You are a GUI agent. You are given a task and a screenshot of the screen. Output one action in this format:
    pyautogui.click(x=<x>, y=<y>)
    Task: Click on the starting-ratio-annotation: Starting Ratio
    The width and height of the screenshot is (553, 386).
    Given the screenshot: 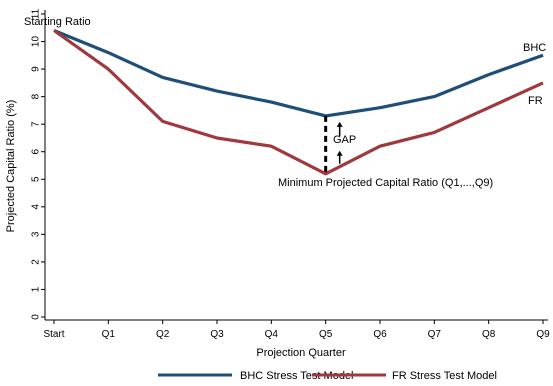 What is the action you would take?
    pyautogui.click(x=57, y=22)
    